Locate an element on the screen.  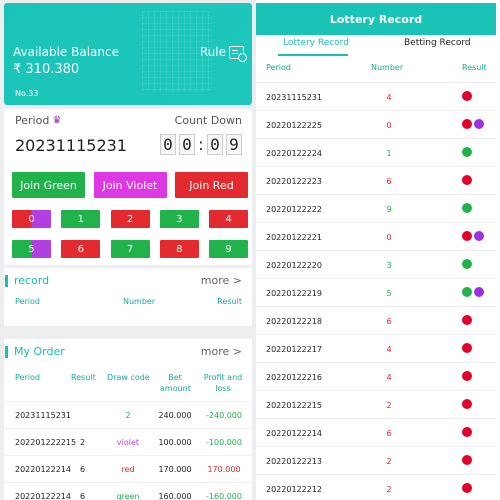
join-violet-button: Join Violet is located at coordinates (130, 185).